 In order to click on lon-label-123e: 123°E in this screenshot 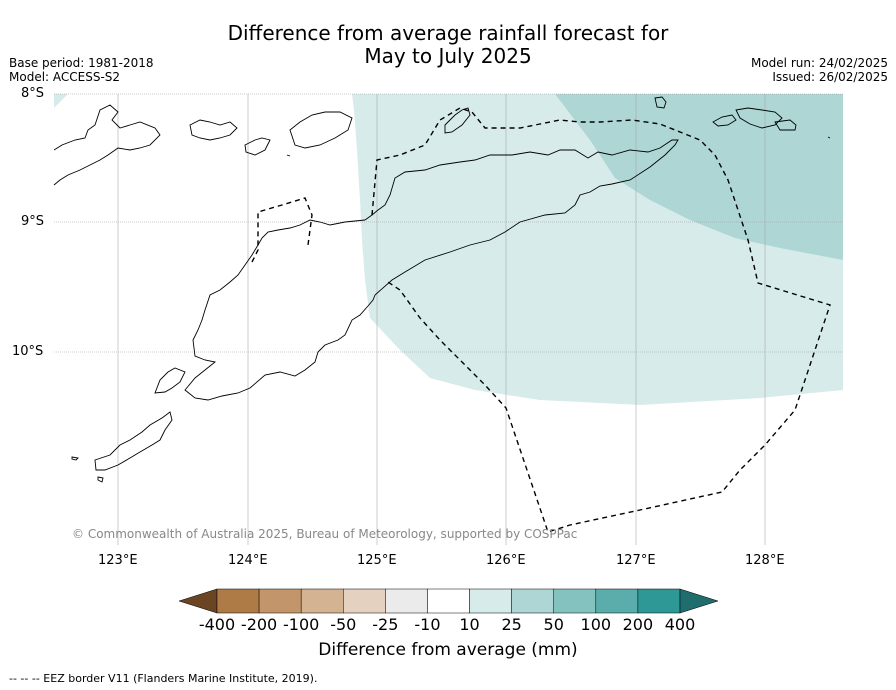, I will do `click(118, 560)`.